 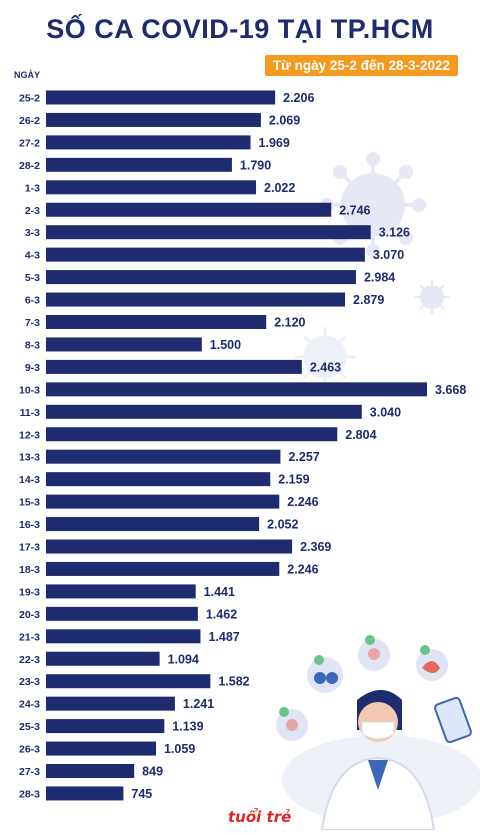 What do you see at coordinates (29, 794) in the screenshot?
I see `category-label: 28-3` at bounding box center [29, 794].